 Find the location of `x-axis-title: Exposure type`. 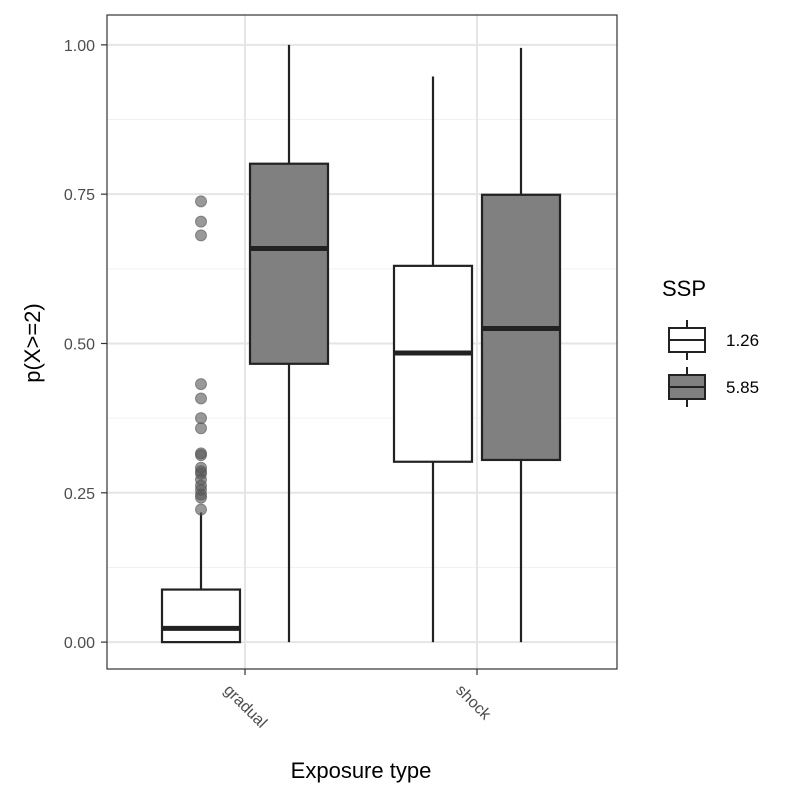

x-axis-title: Exposure type is located at coordinates (361, 770).